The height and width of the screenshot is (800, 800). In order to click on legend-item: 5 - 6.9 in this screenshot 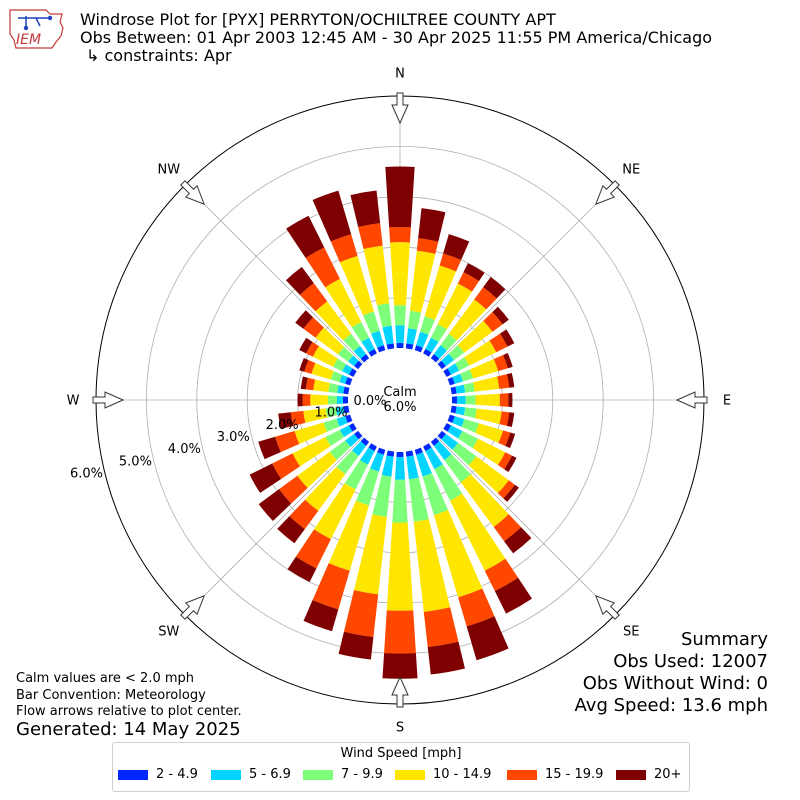, I will do `click(251, 774)`.